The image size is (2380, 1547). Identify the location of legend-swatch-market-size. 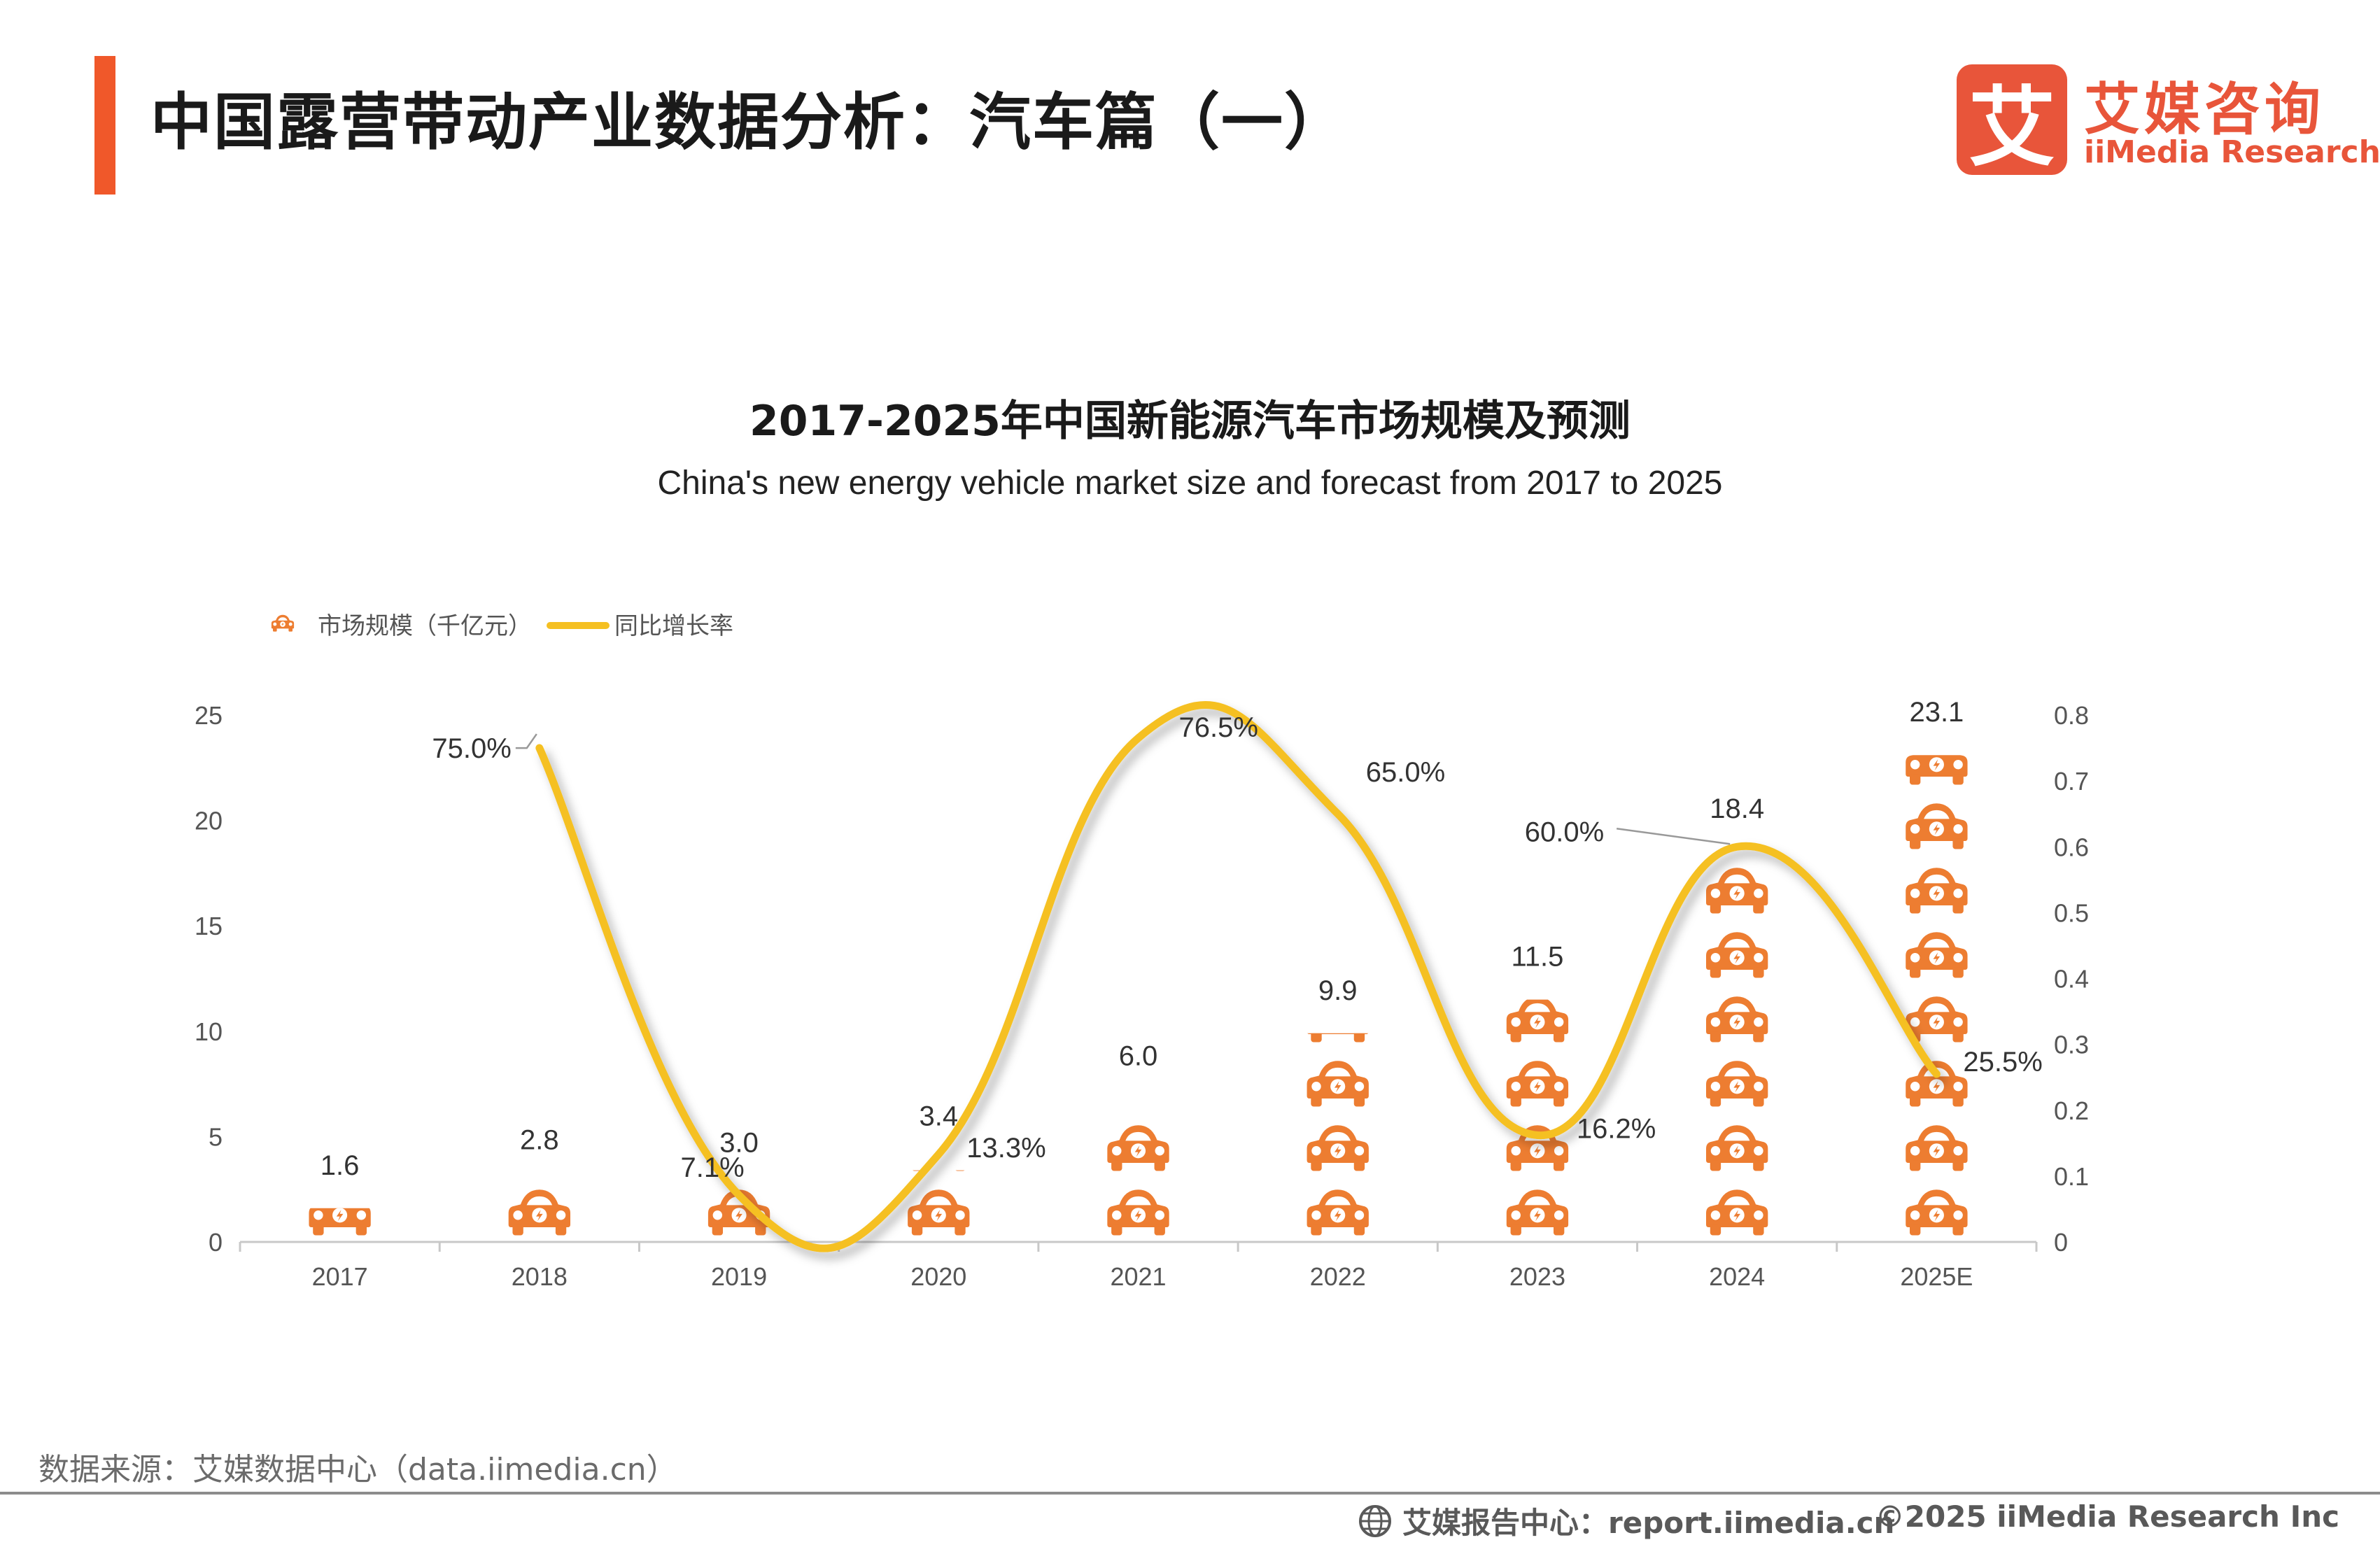
(283, 623).